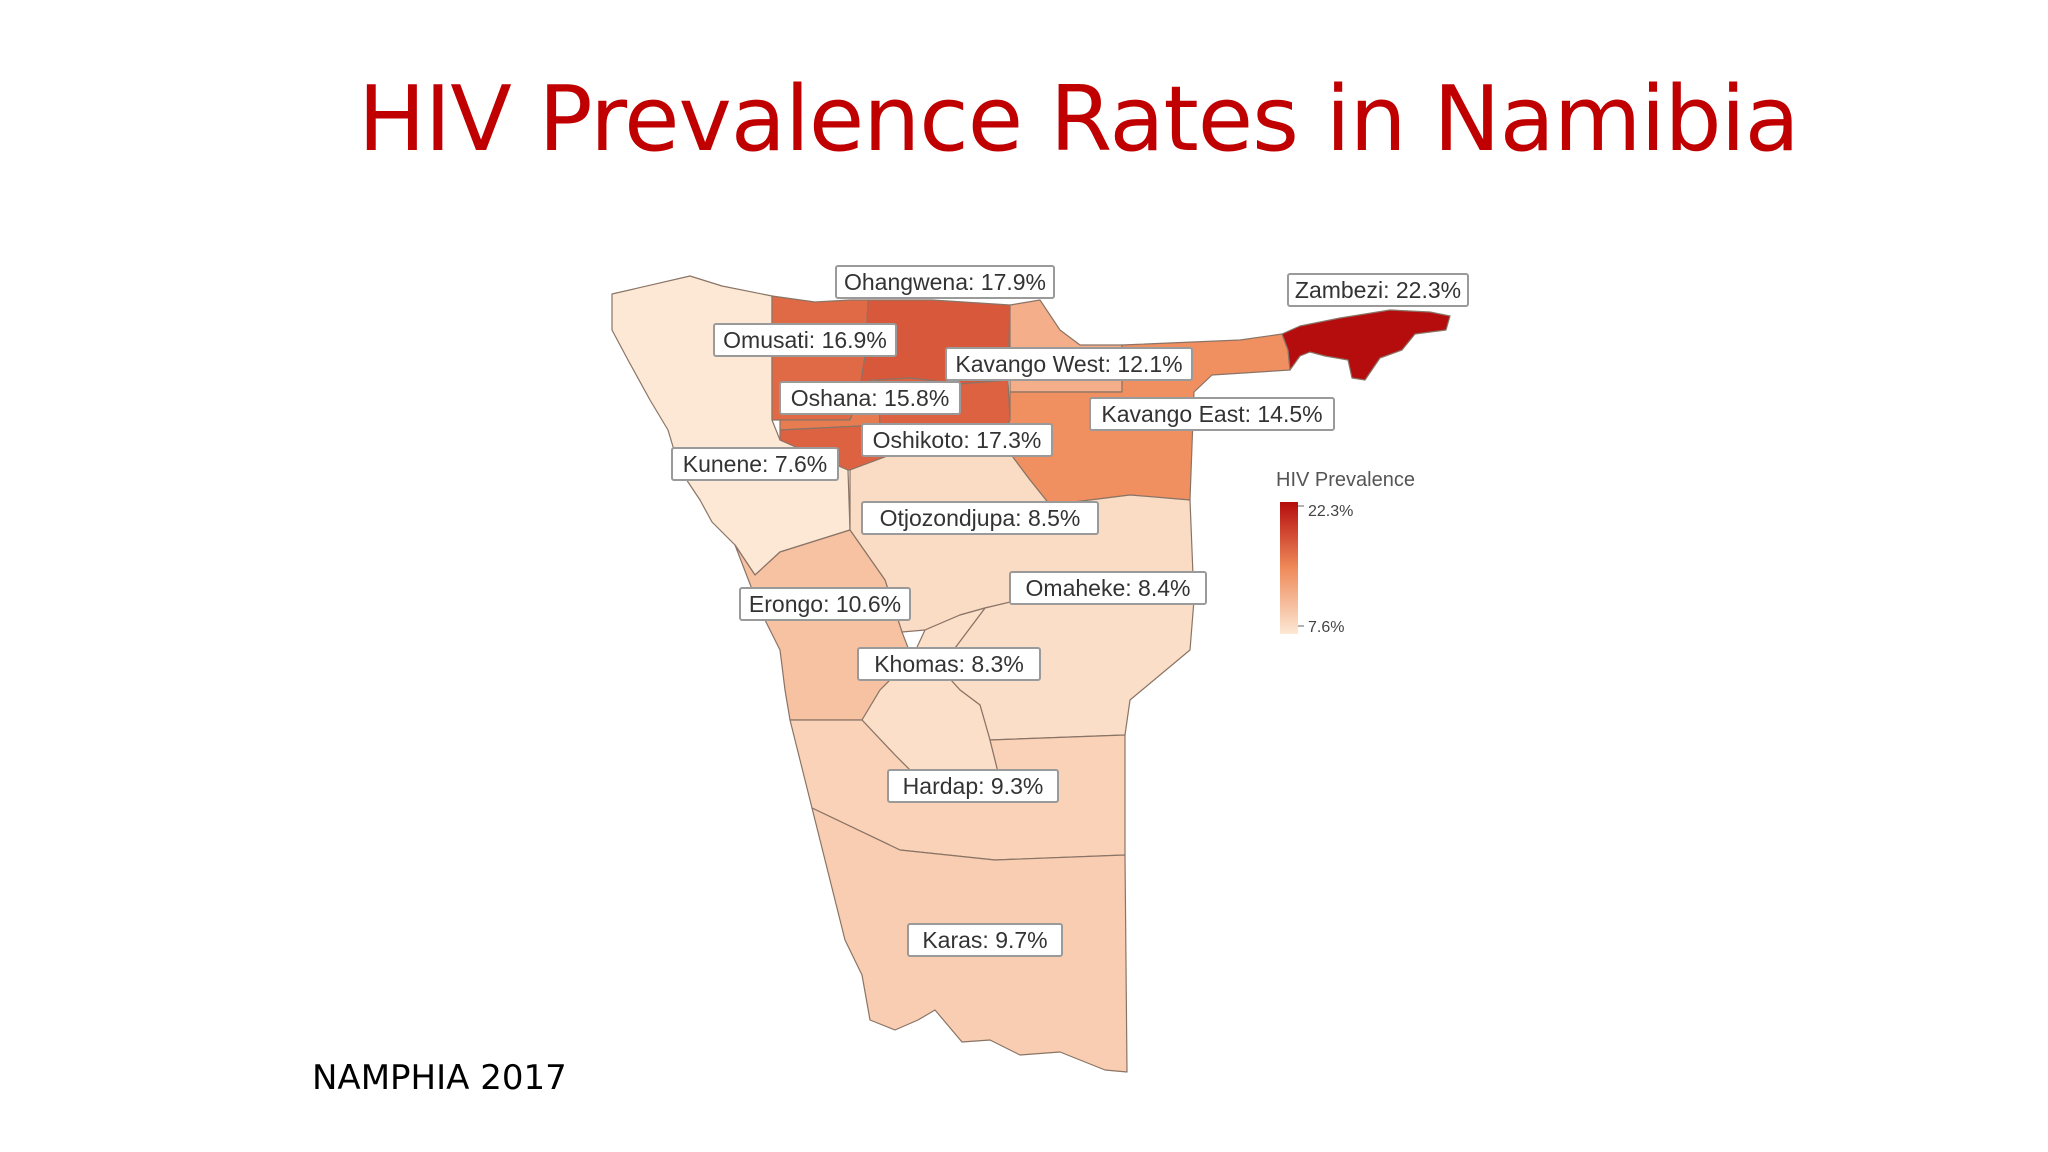  I want to click on label-omaheke: Omaheke: 8.4%, so click(1108, 588).